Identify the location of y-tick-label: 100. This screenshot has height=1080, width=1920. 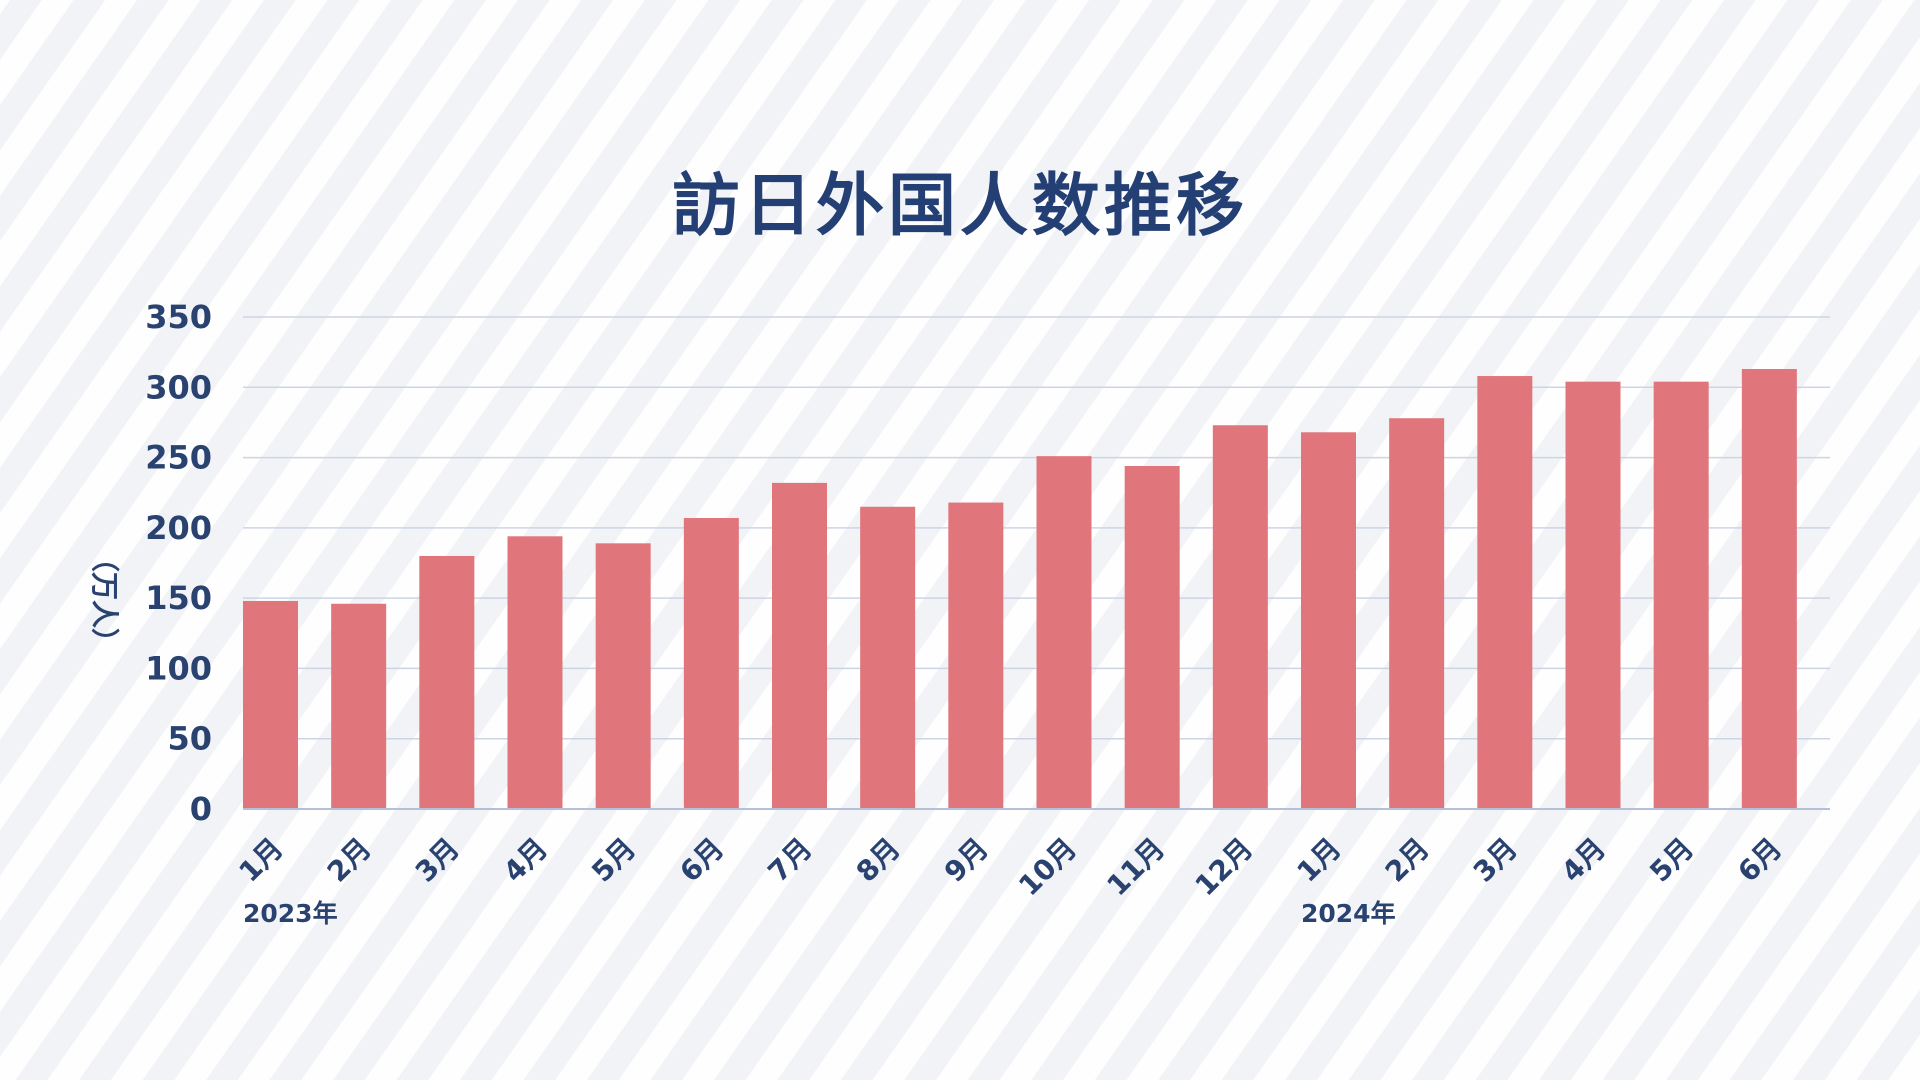
(178, 668).